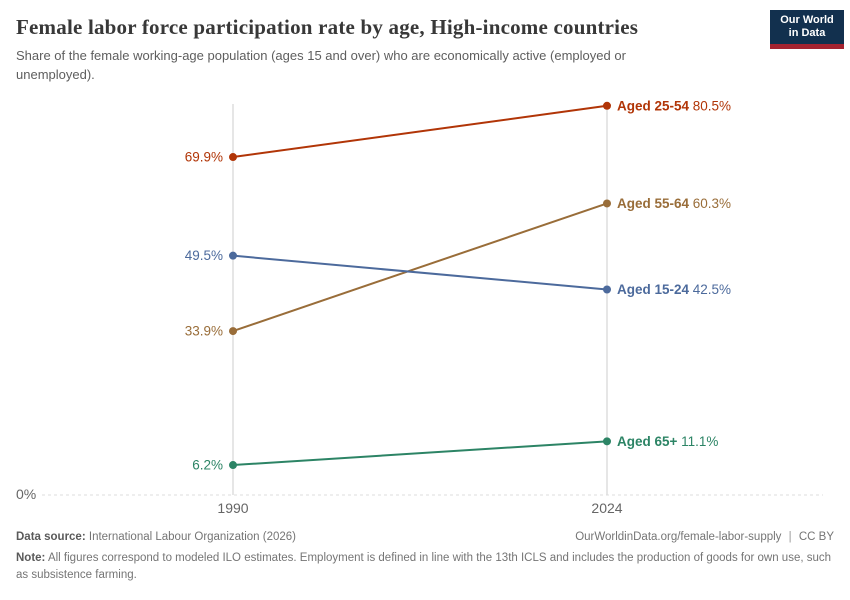 This screenshot has height=600, width=850. Describe the element at coordinates (204, 255) in the screenshot. I see `start-value-label-aged-15-24: 49.5%` at that location.